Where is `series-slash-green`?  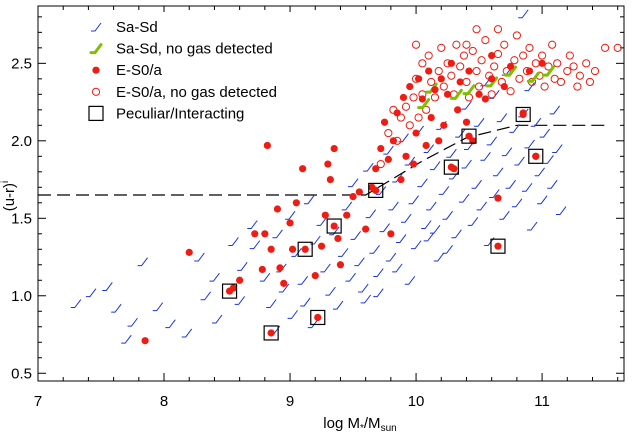 series-slash-green is located at coordinates (486, 87).